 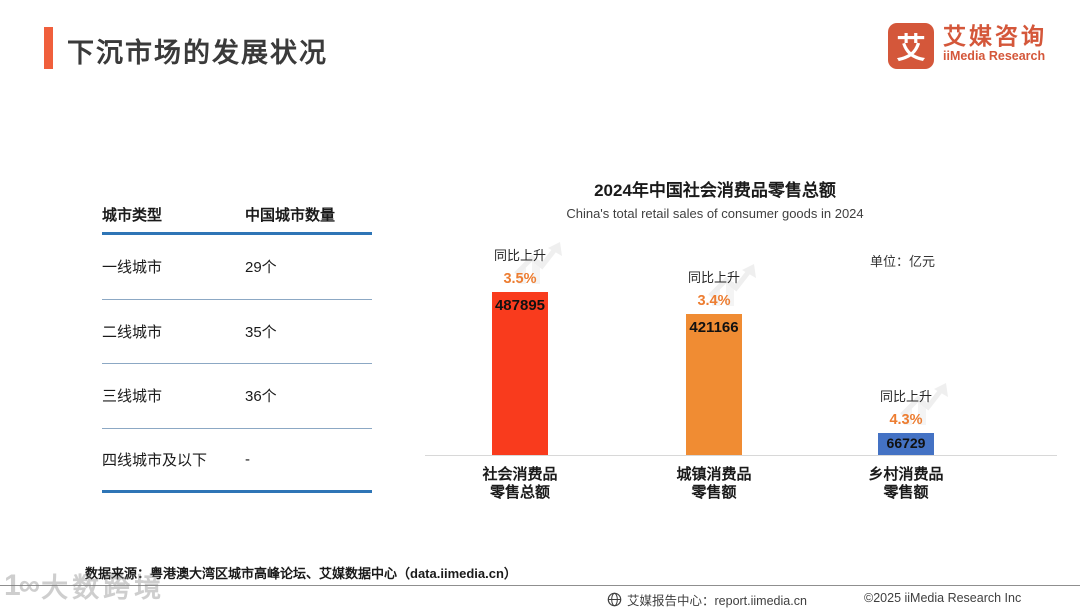 What do you see at coordinates (237, 267) in the screenshot?
I see `table-row: 一线城市 29个` at bounding box center [237, 267].